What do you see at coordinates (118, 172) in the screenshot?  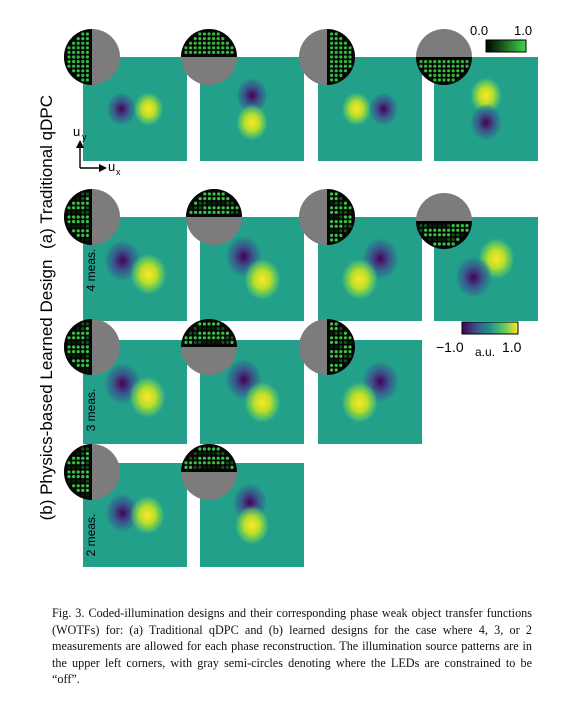 I see `axis-ux-sub: x` at bounding box center [118, 172].